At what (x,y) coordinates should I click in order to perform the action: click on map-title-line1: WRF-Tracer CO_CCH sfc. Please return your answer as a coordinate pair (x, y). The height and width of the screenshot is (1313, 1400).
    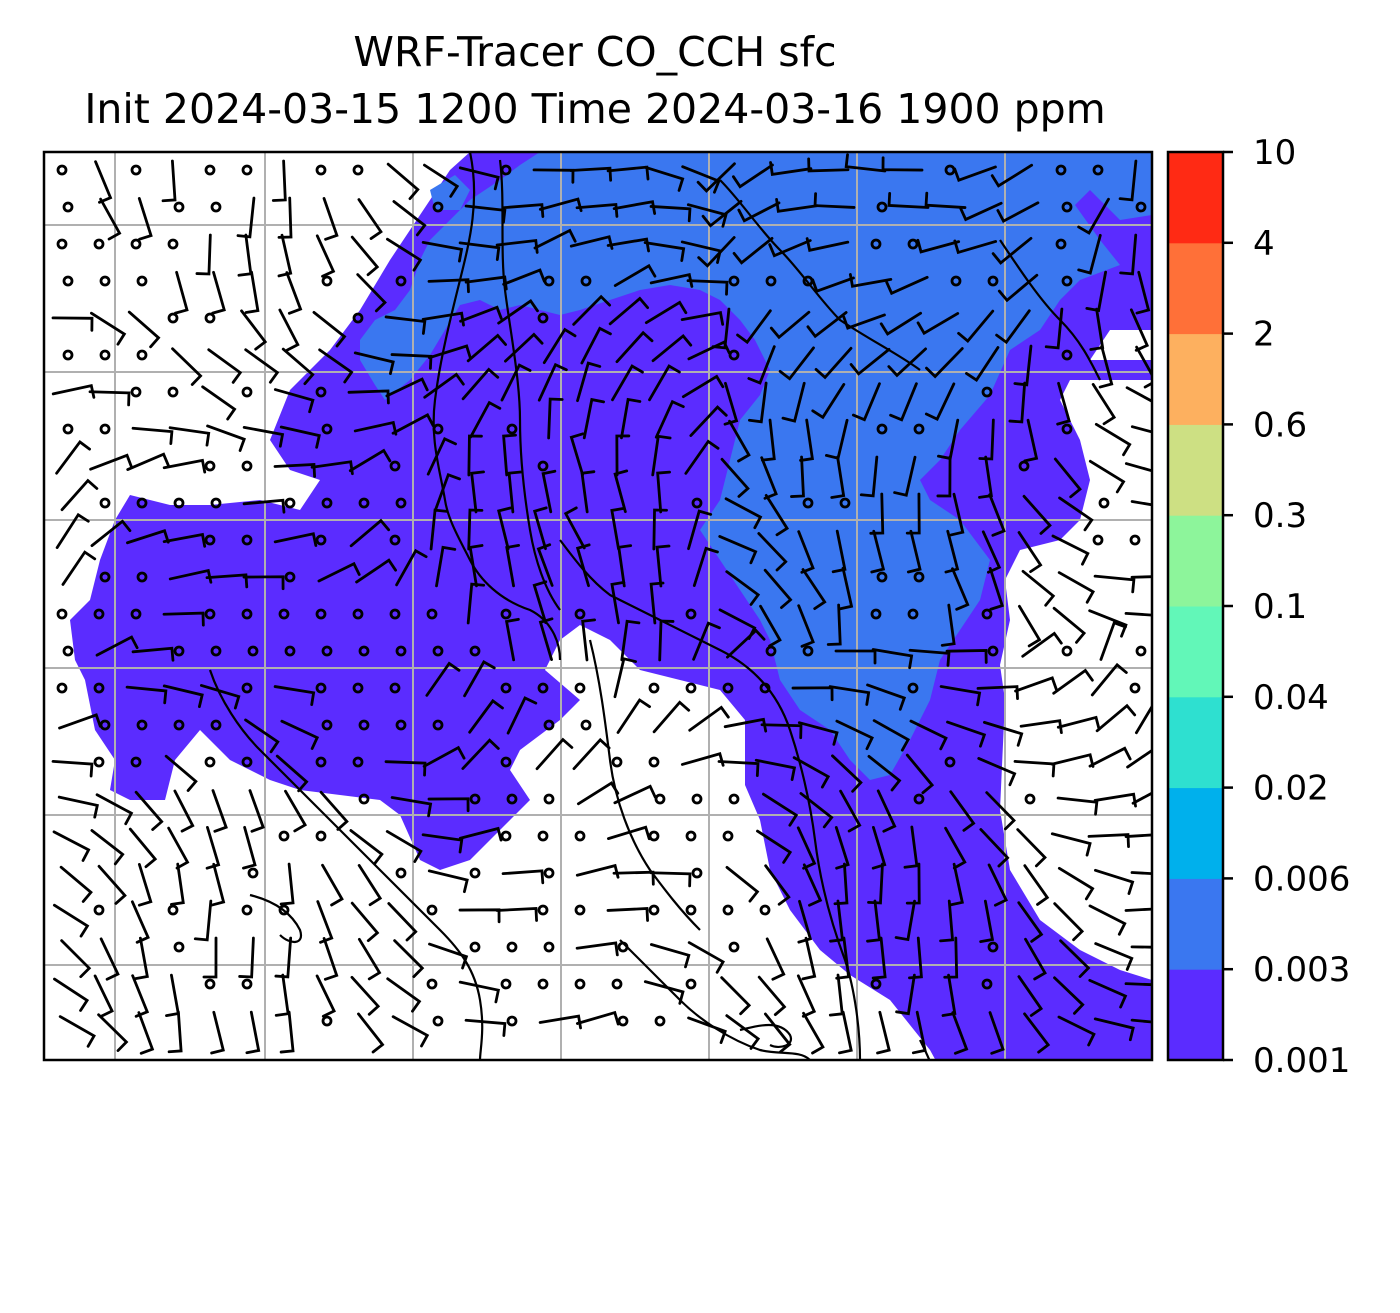
    Looking at the image, I should click on (595, 52).